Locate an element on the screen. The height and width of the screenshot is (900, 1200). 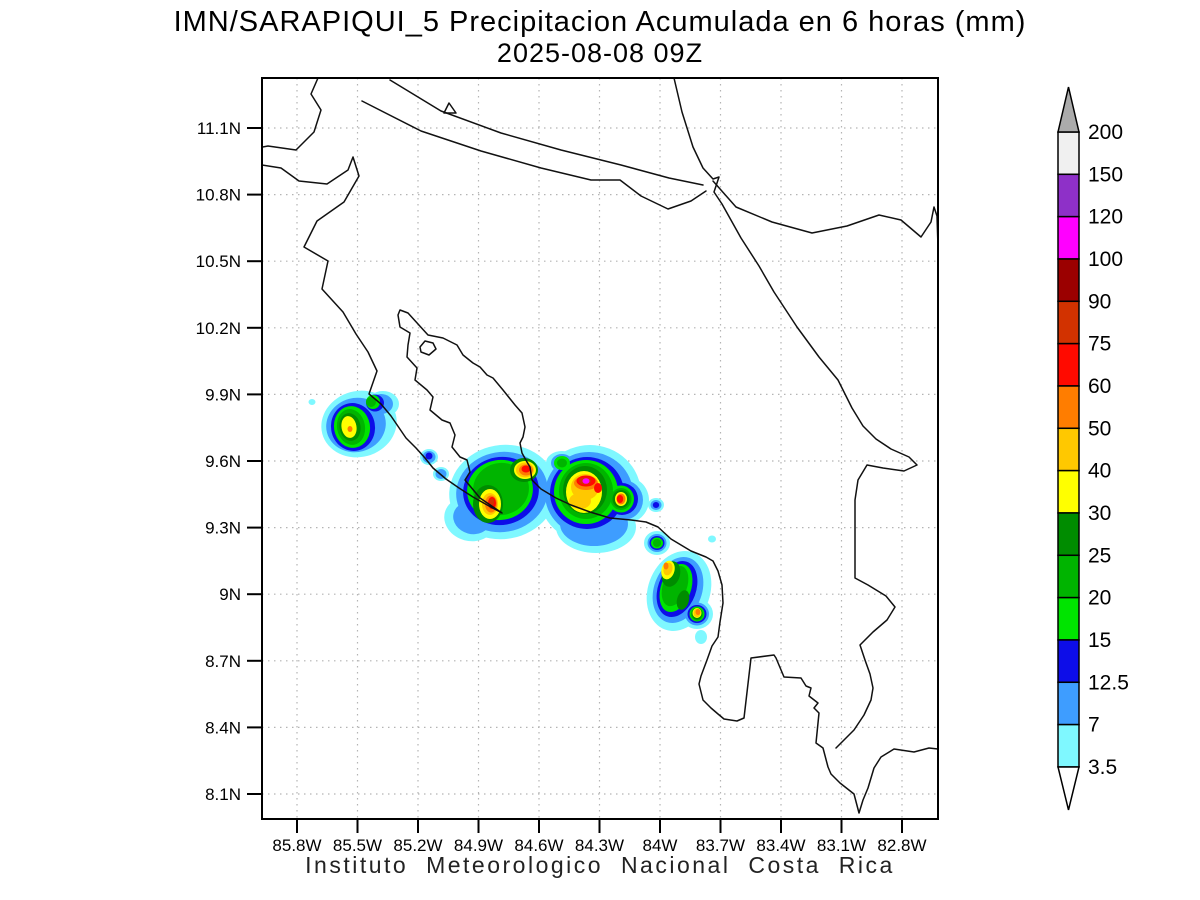
colorbar-label: 60 is located at coordinates (1099, 386).